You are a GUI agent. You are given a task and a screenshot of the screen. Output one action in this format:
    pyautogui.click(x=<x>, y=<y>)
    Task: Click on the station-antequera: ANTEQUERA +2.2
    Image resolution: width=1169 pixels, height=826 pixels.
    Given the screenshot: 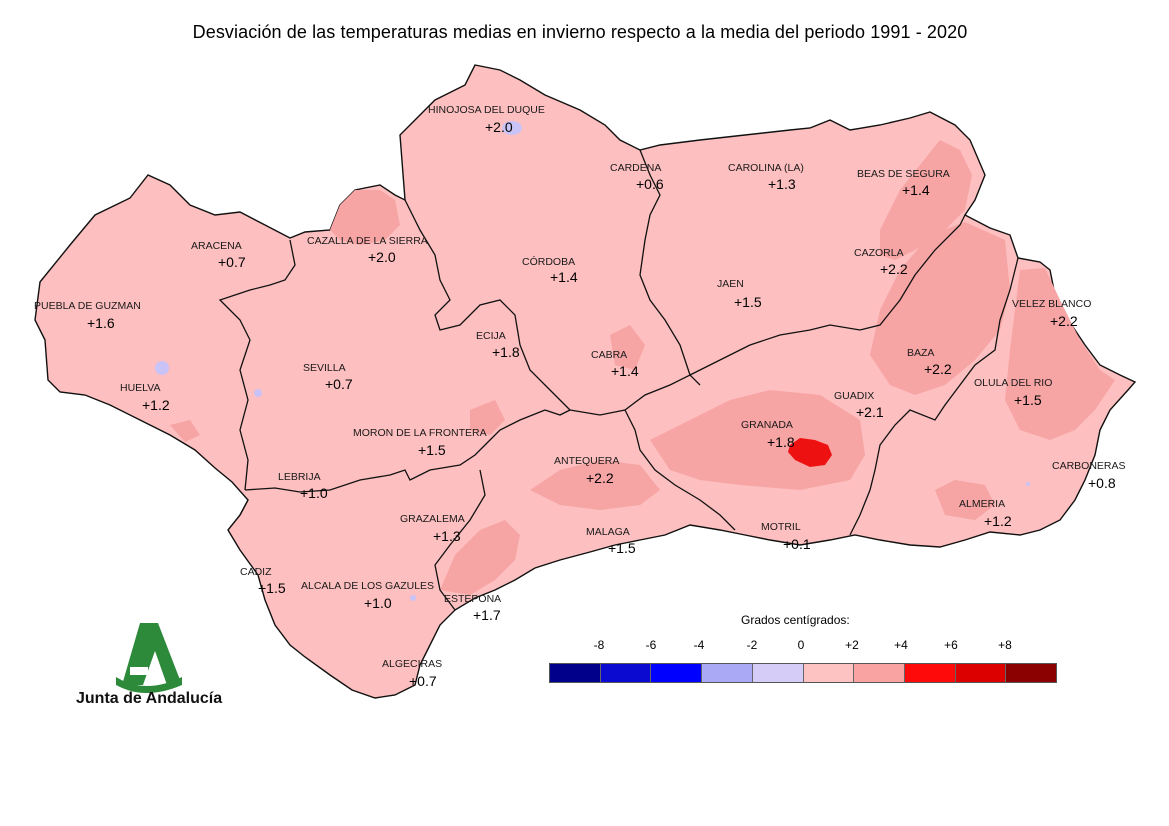 What is the action you would take?
    pyautogui.click(x=586, y=470)
    